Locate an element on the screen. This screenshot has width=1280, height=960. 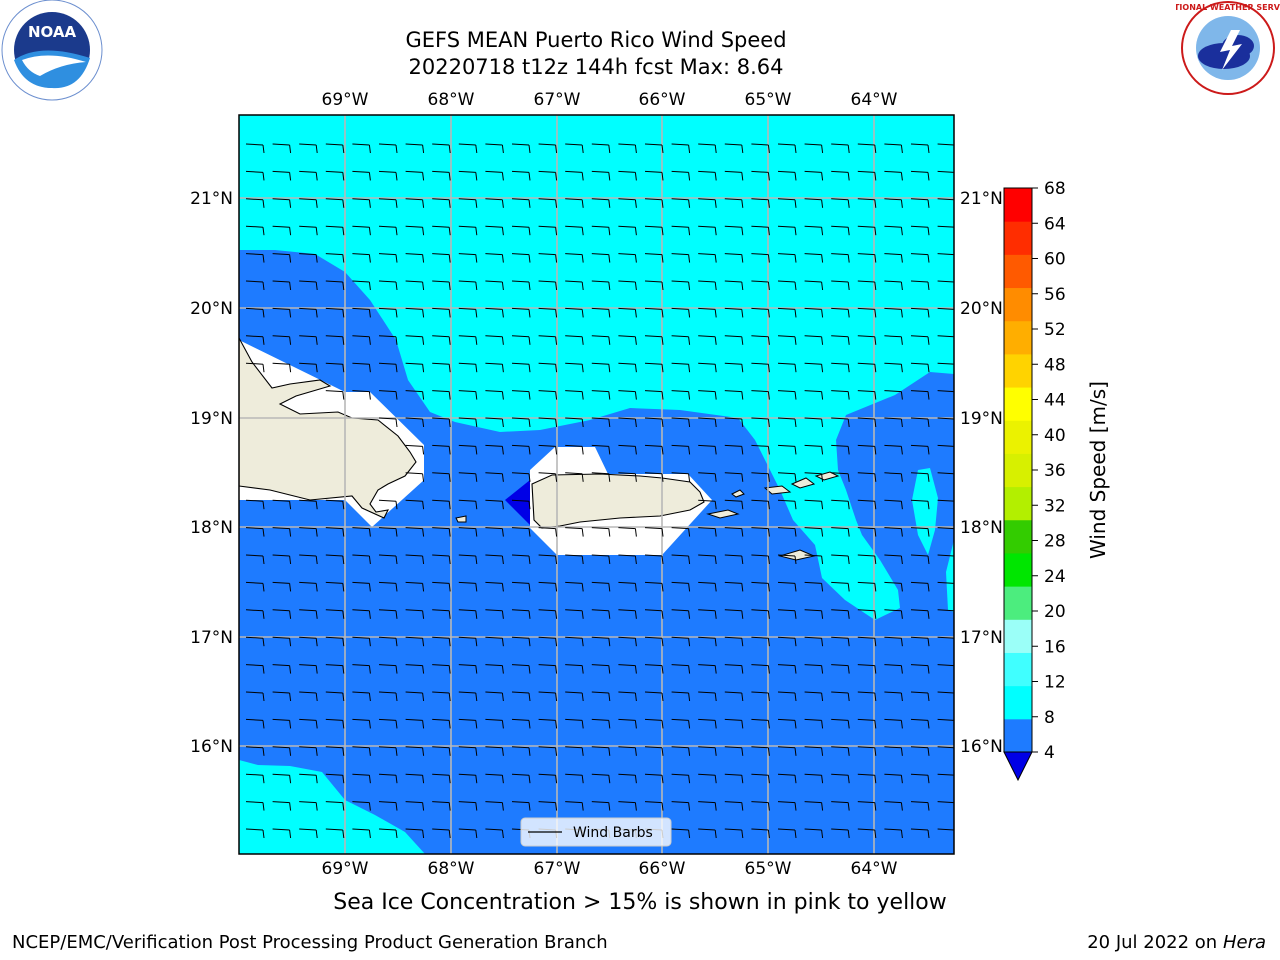
lat-label: 21°N is located at coordinates (211, 199).